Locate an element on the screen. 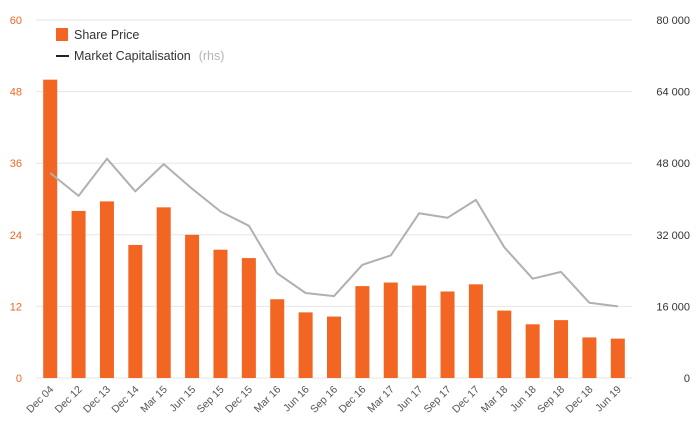  x-tick-label: Mar 15 is located at coordinates (154, 400).